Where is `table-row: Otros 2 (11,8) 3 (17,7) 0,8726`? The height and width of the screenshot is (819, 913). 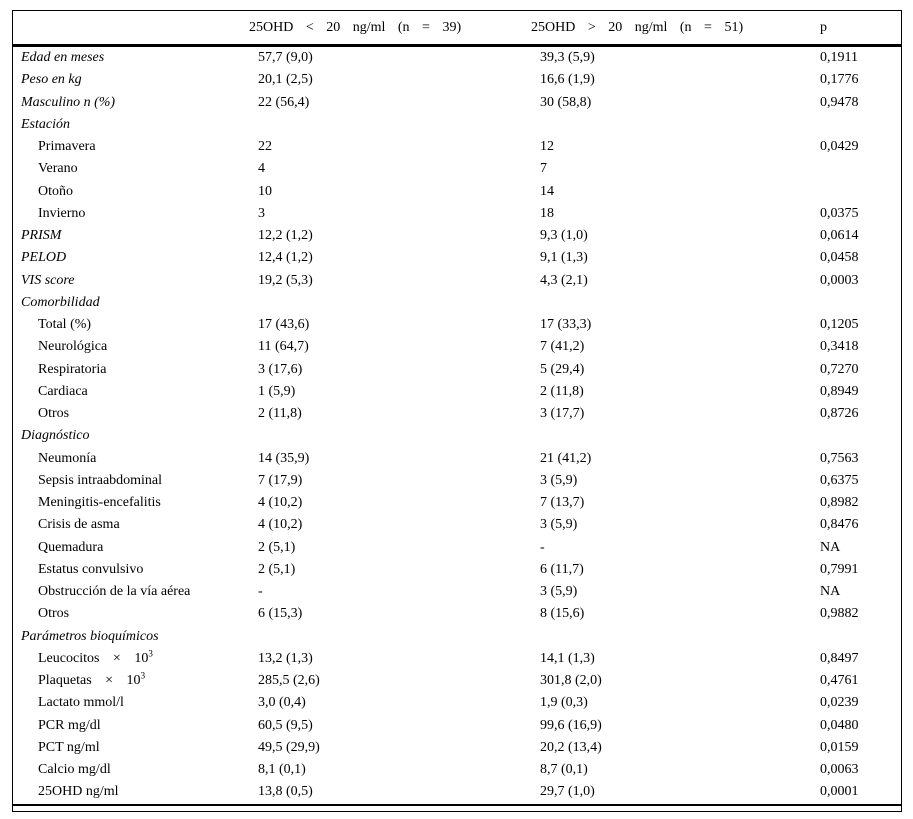
table-row: Otros 2 (11,8) 3 (17,7) 0,8726 is located at coordinates (457, 414).